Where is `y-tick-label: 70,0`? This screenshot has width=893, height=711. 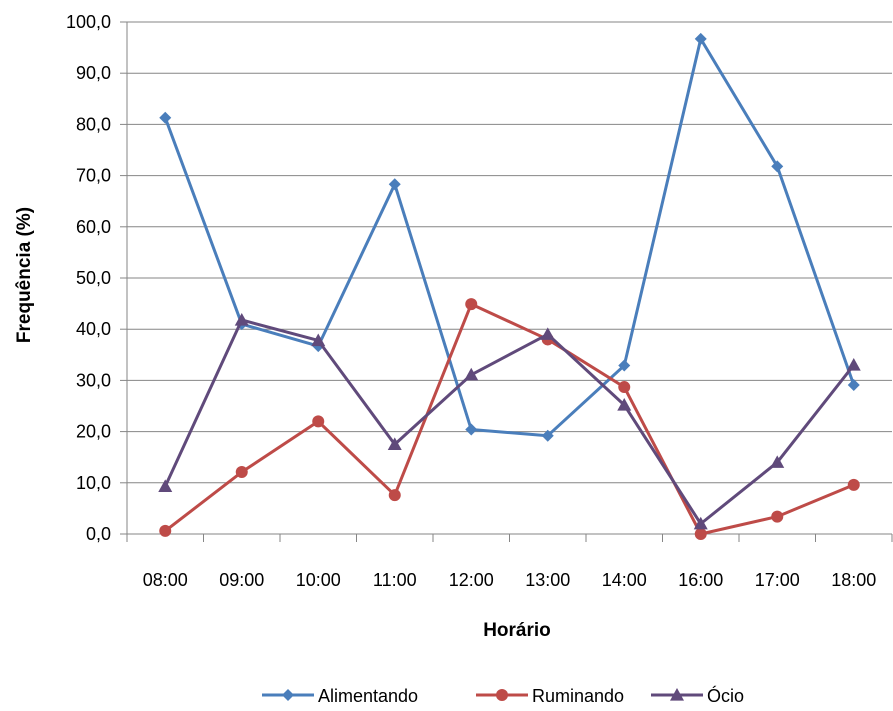 y-tick-label: 70,0 is located at coordinates (93, 176).